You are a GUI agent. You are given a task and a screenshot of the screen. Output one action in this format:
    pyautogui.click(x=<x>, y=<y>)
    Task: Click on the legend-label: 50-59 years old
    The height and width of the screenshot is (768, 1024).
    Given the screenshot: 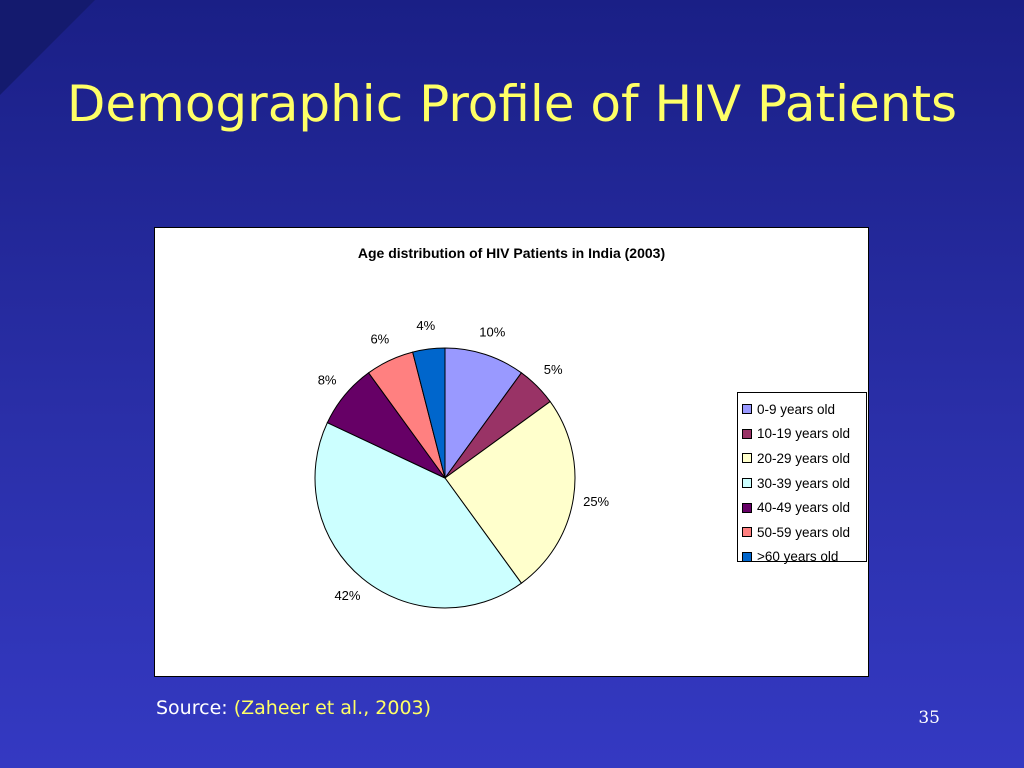 What is the action you would take?
    pyautogui.click(x=804, y=532)
    